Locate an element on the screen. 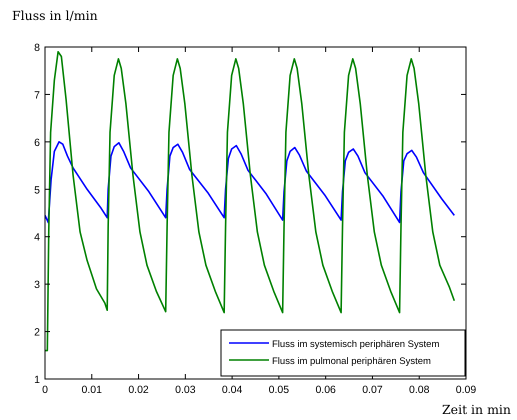 Image resolution: width=517 pixels, height=420 pixels. x-tick-label: 0.09 is located at coordinates (466, 390).